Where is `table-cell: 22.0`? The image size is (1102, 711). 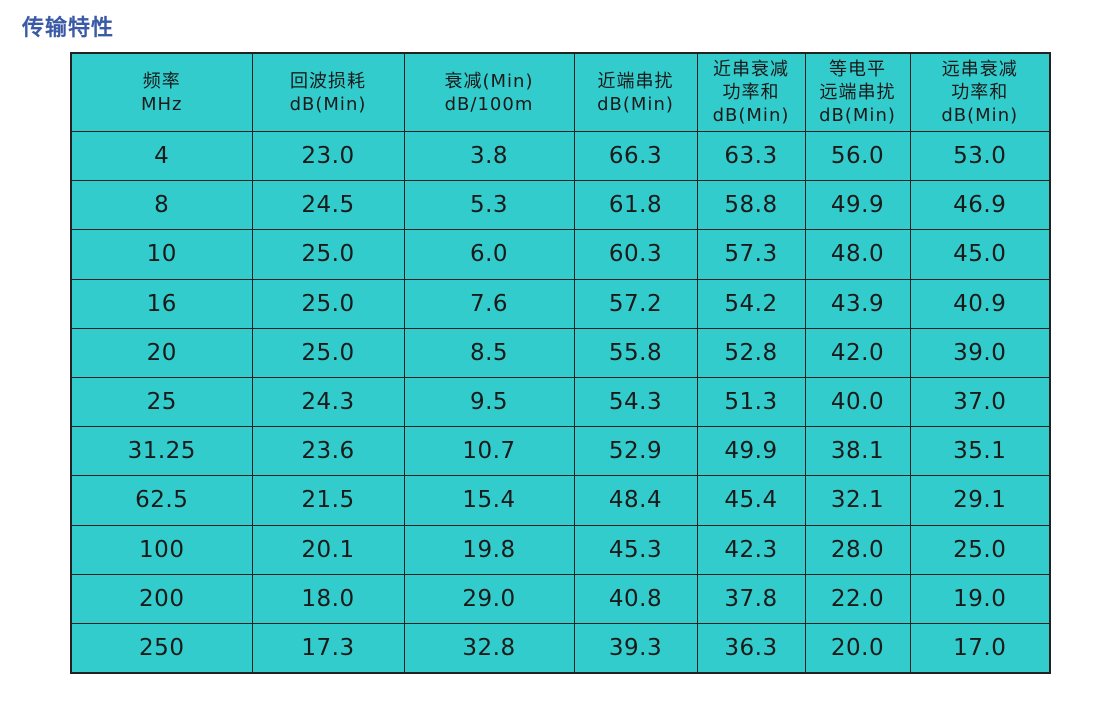
table-cell: 22.0 is located at coordinates (857, 598).